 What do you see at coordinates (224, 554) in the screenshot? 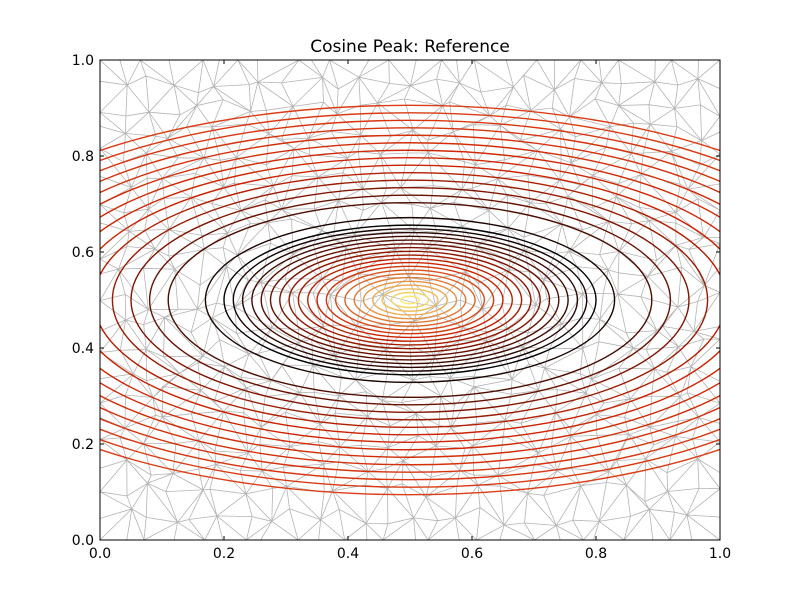
I see `x-tick-label: 0.2` at bounding box center [224, 554].